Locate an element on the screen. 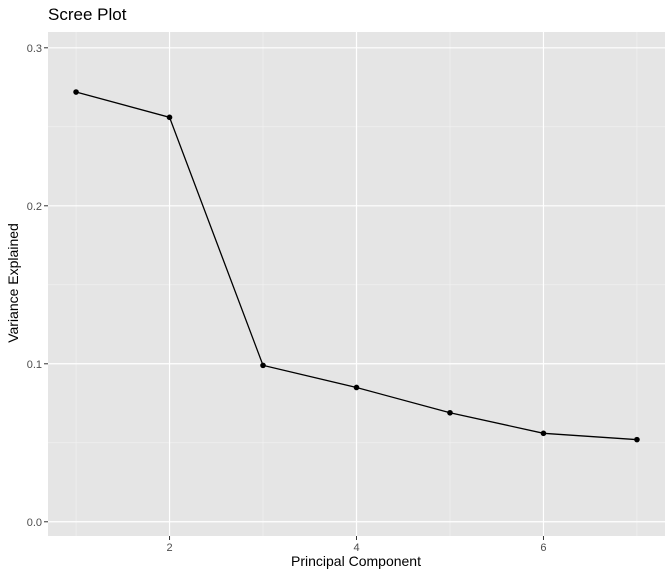  x-axis: 2 4 6 is located at coordinates (356, 545).